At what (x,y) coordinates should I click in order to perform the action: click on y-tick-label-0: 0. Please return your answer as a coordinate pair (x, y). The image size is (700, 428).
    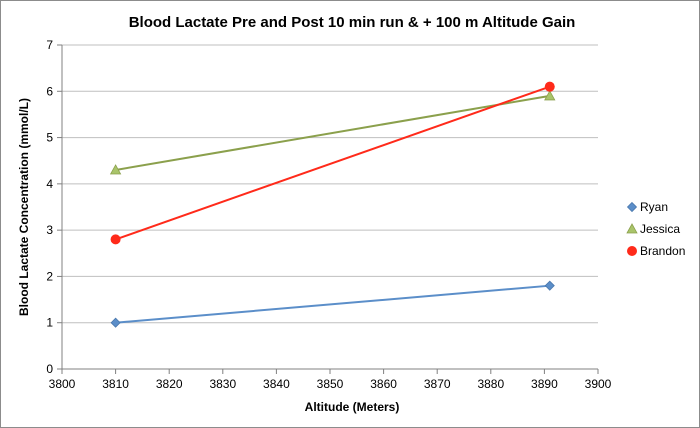
    Looking at the image, I should click on (49, 369).